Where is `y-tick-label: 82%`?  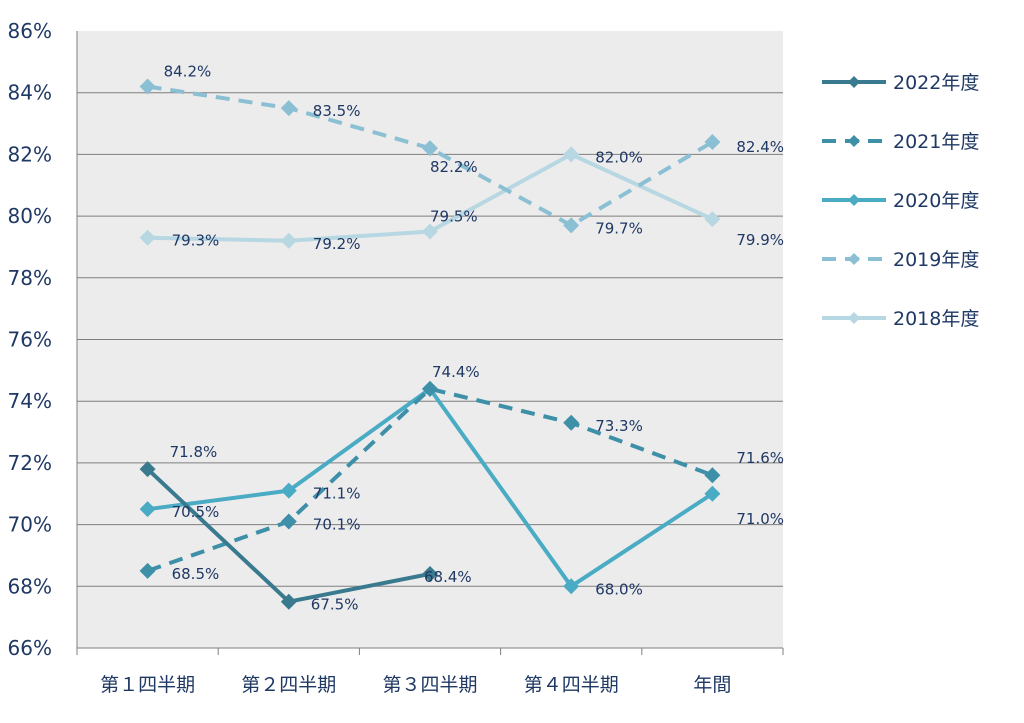
y-tick-label: 82% is located at coordinates (30, 154).